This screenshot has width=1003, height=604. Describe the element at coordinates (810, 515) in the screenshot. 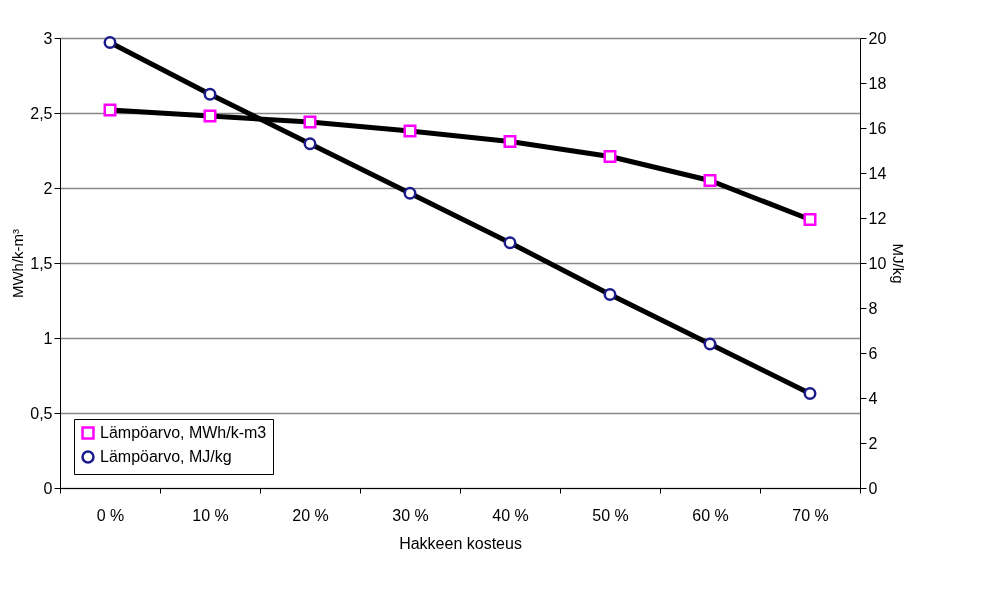

I see `x-tick-label: 70 %` at that location.